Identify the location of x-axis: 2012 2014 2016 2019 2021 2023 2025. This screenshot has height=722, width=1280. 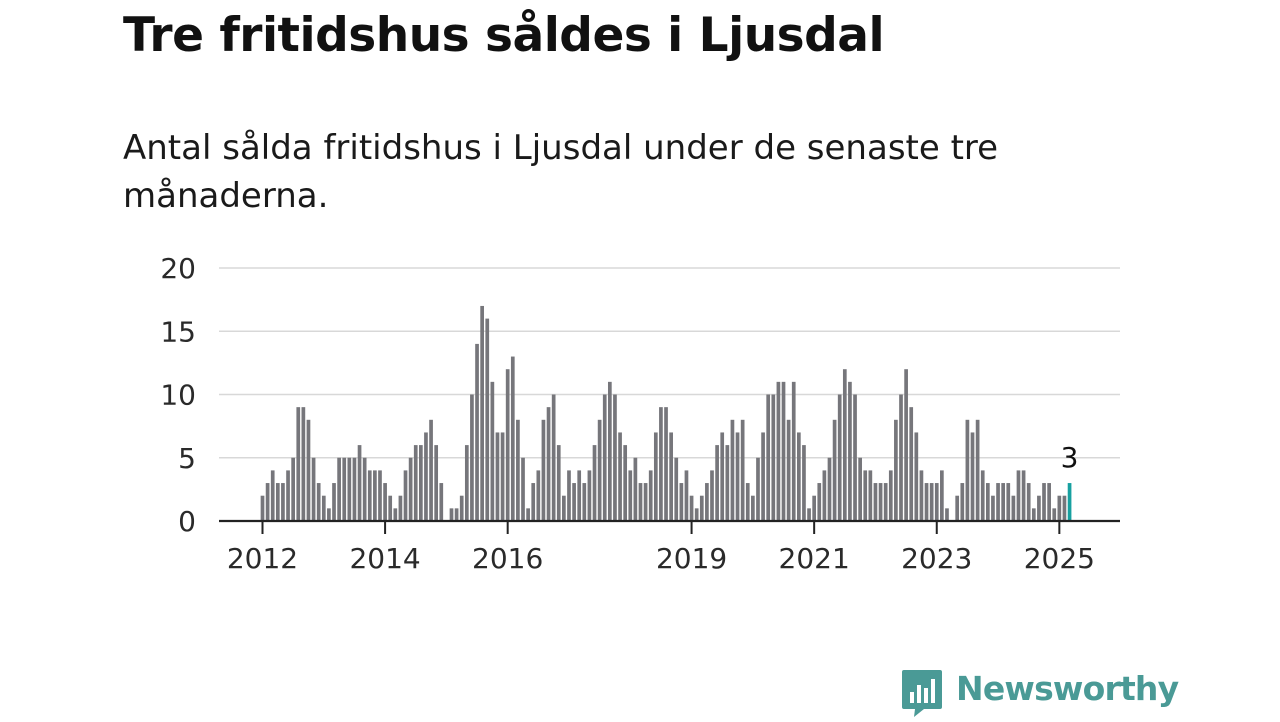
(669, 547).